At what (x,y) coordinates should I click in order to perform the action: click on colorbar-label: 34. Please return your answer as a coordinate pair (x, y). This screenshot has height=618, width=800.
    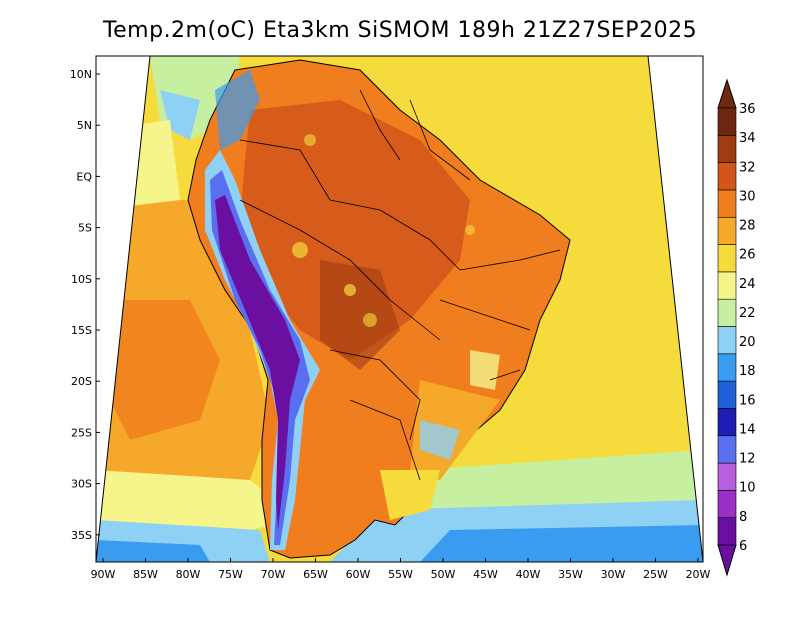
    Looking at the image, I should click on (747, 138).